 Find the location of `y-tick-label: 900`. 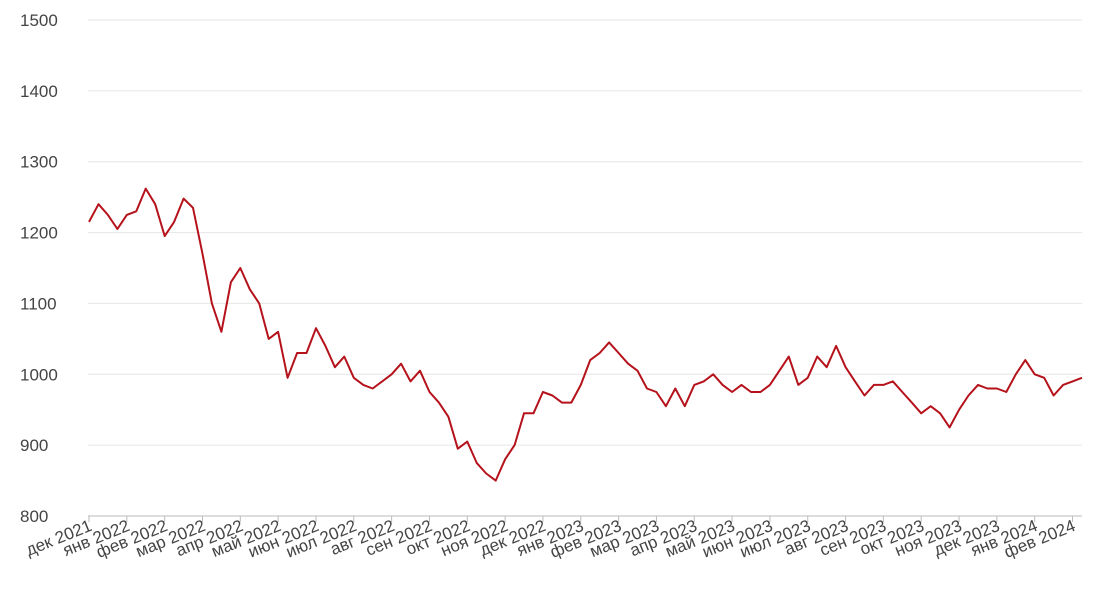

y-tick-label: 900 is located at coordinates (34, 445).